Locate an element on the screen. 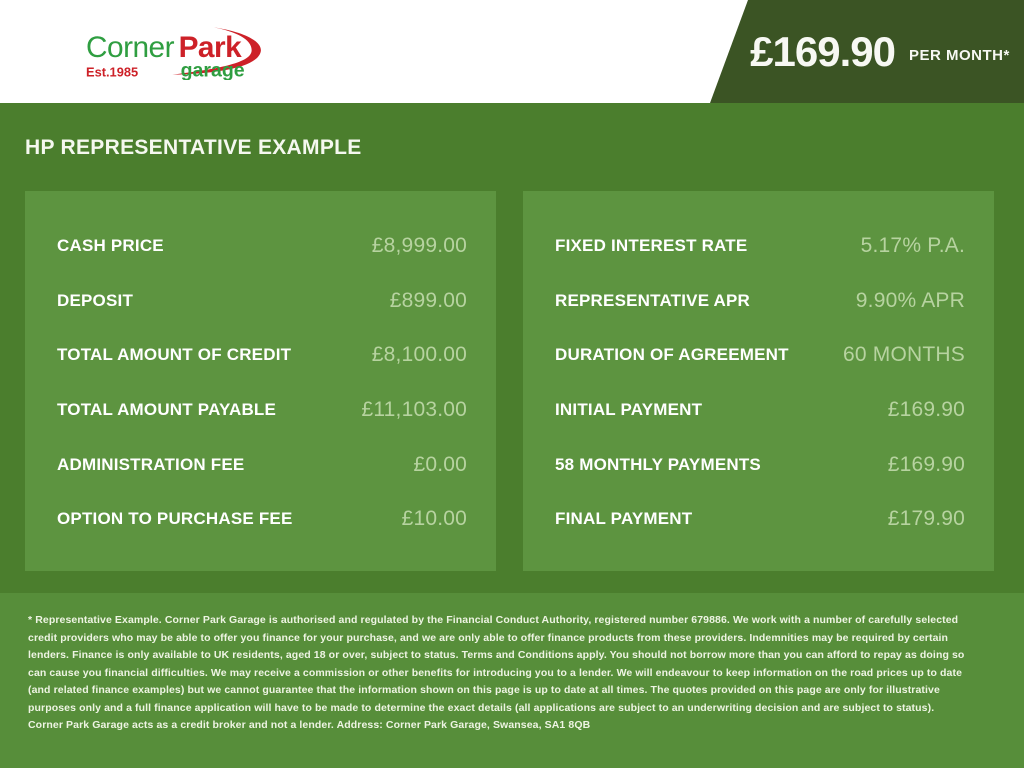  finance-row-duration: DURATION OF AGREEMENT 60 MONTHS is located at coordinates (760, 355).